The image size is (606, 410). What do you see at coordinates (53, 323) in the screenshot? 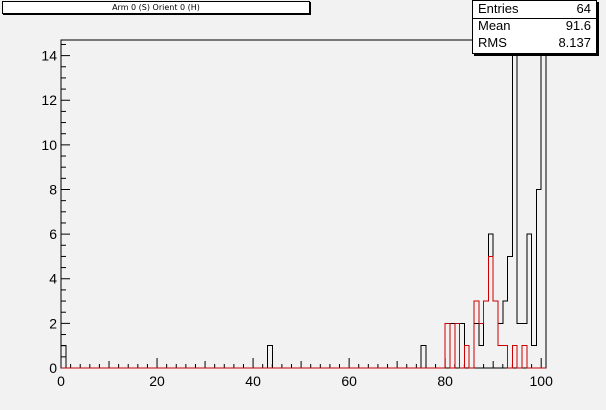
I see `y-tick-label: 2` at bounding box center [53, 323].